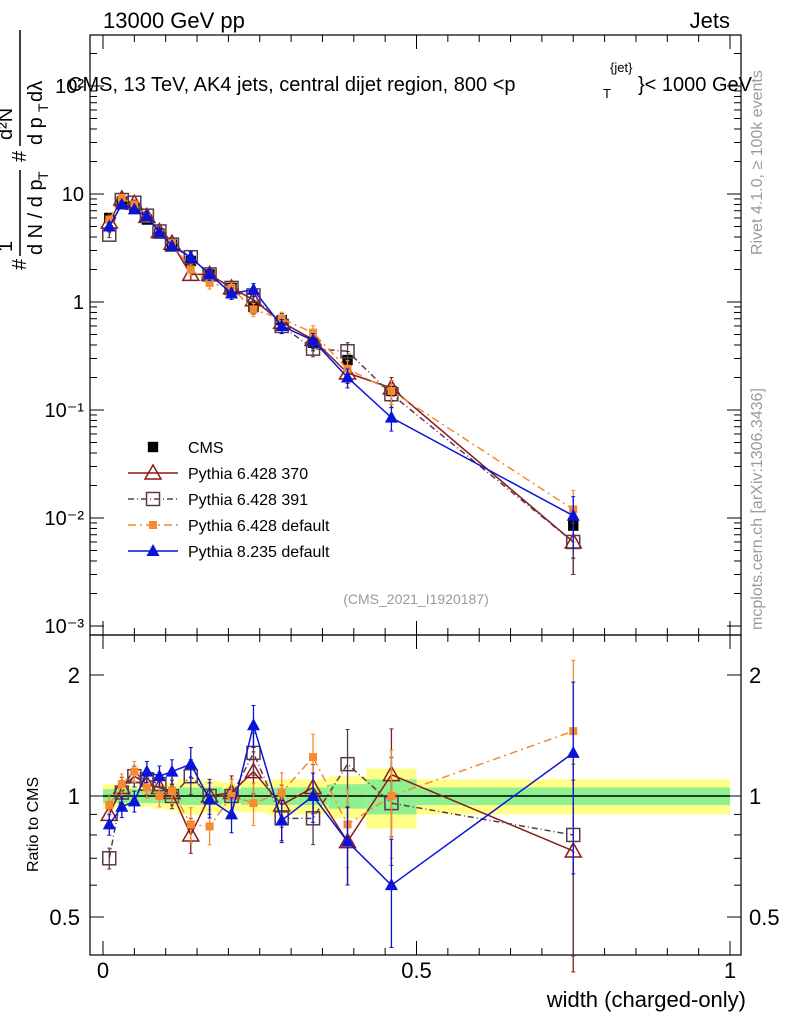  I want to click on x-tick-label: 1, so click(730, 970).